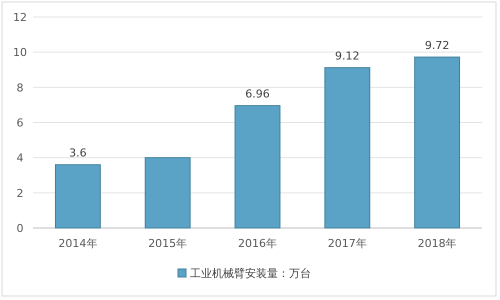 Image resolution: width=500 pixels, height=300 pixels. Describe the element at coordinates (437, 243) in the screenshot. I see `x-tick-label: 2018年` at that location.